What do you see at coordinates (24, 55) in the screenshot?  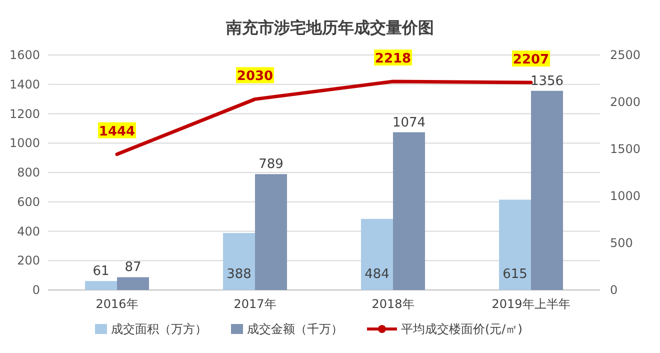 I see `y-tick-label: 1600` at bounding box center [24, 55].